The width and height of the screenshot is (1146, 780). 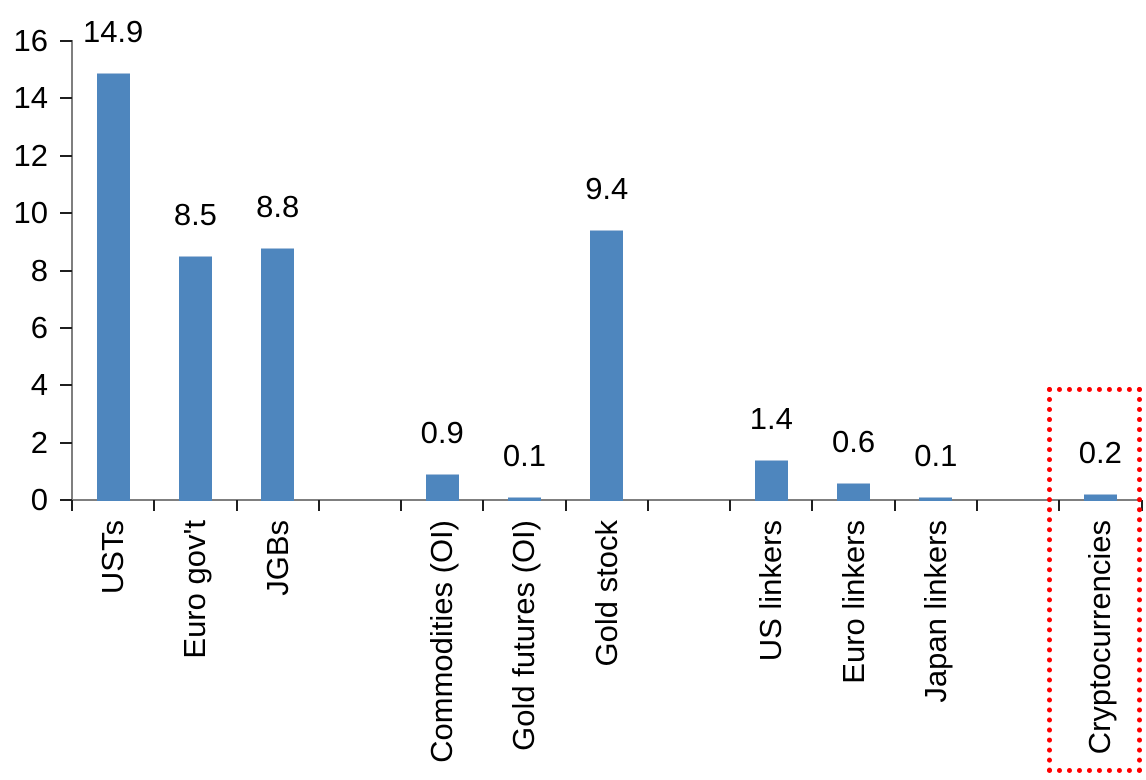 What do you see at coordinates (39, 442) in the screenshot?
I see `y-tick-label-2: 2` at bounding box center [39, 442].